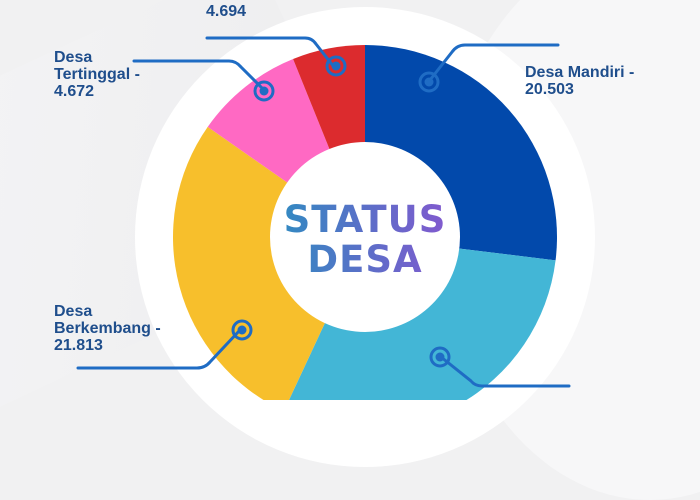  What do you see at coordinates (580, 81) in the screenshot?
I see `label-desa-mandiri: Desa Mandiri - 20.503` at bounding box center [580, 81].